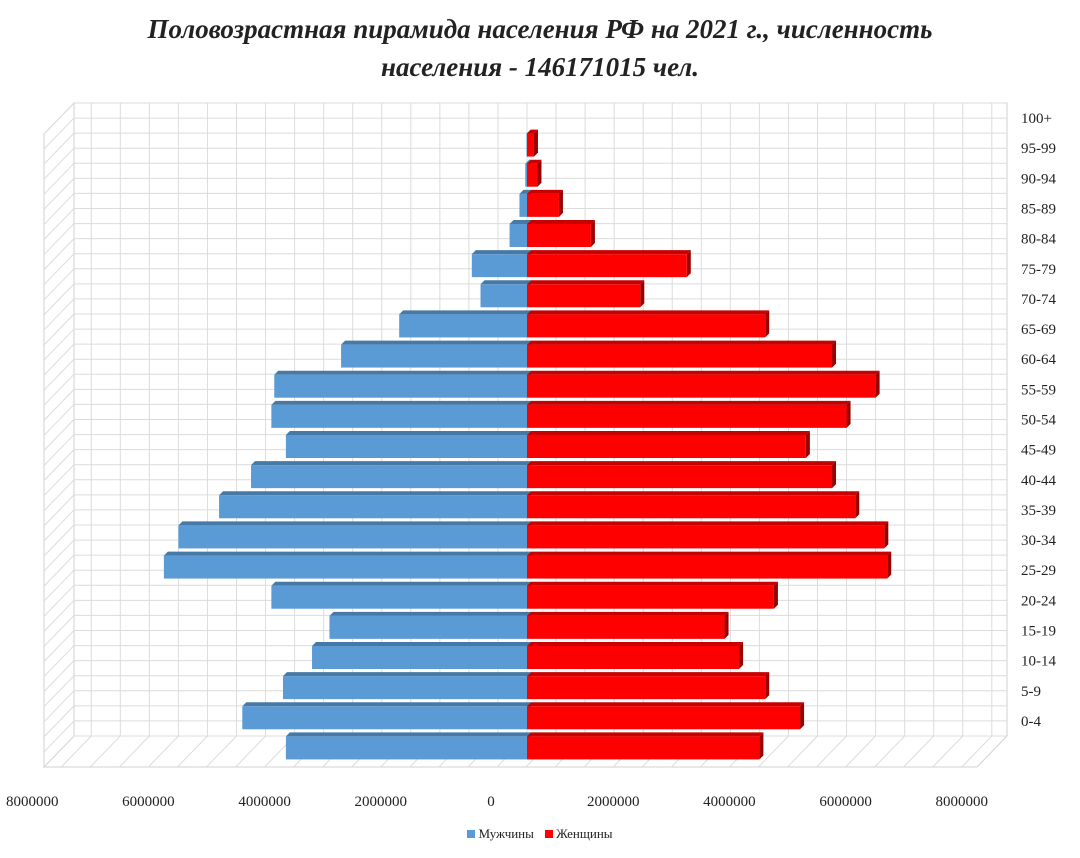  What do you see at coordinates (471, 834) in the screenshot?
I see `legend-swatch-men` at bounding box center [471, 834].